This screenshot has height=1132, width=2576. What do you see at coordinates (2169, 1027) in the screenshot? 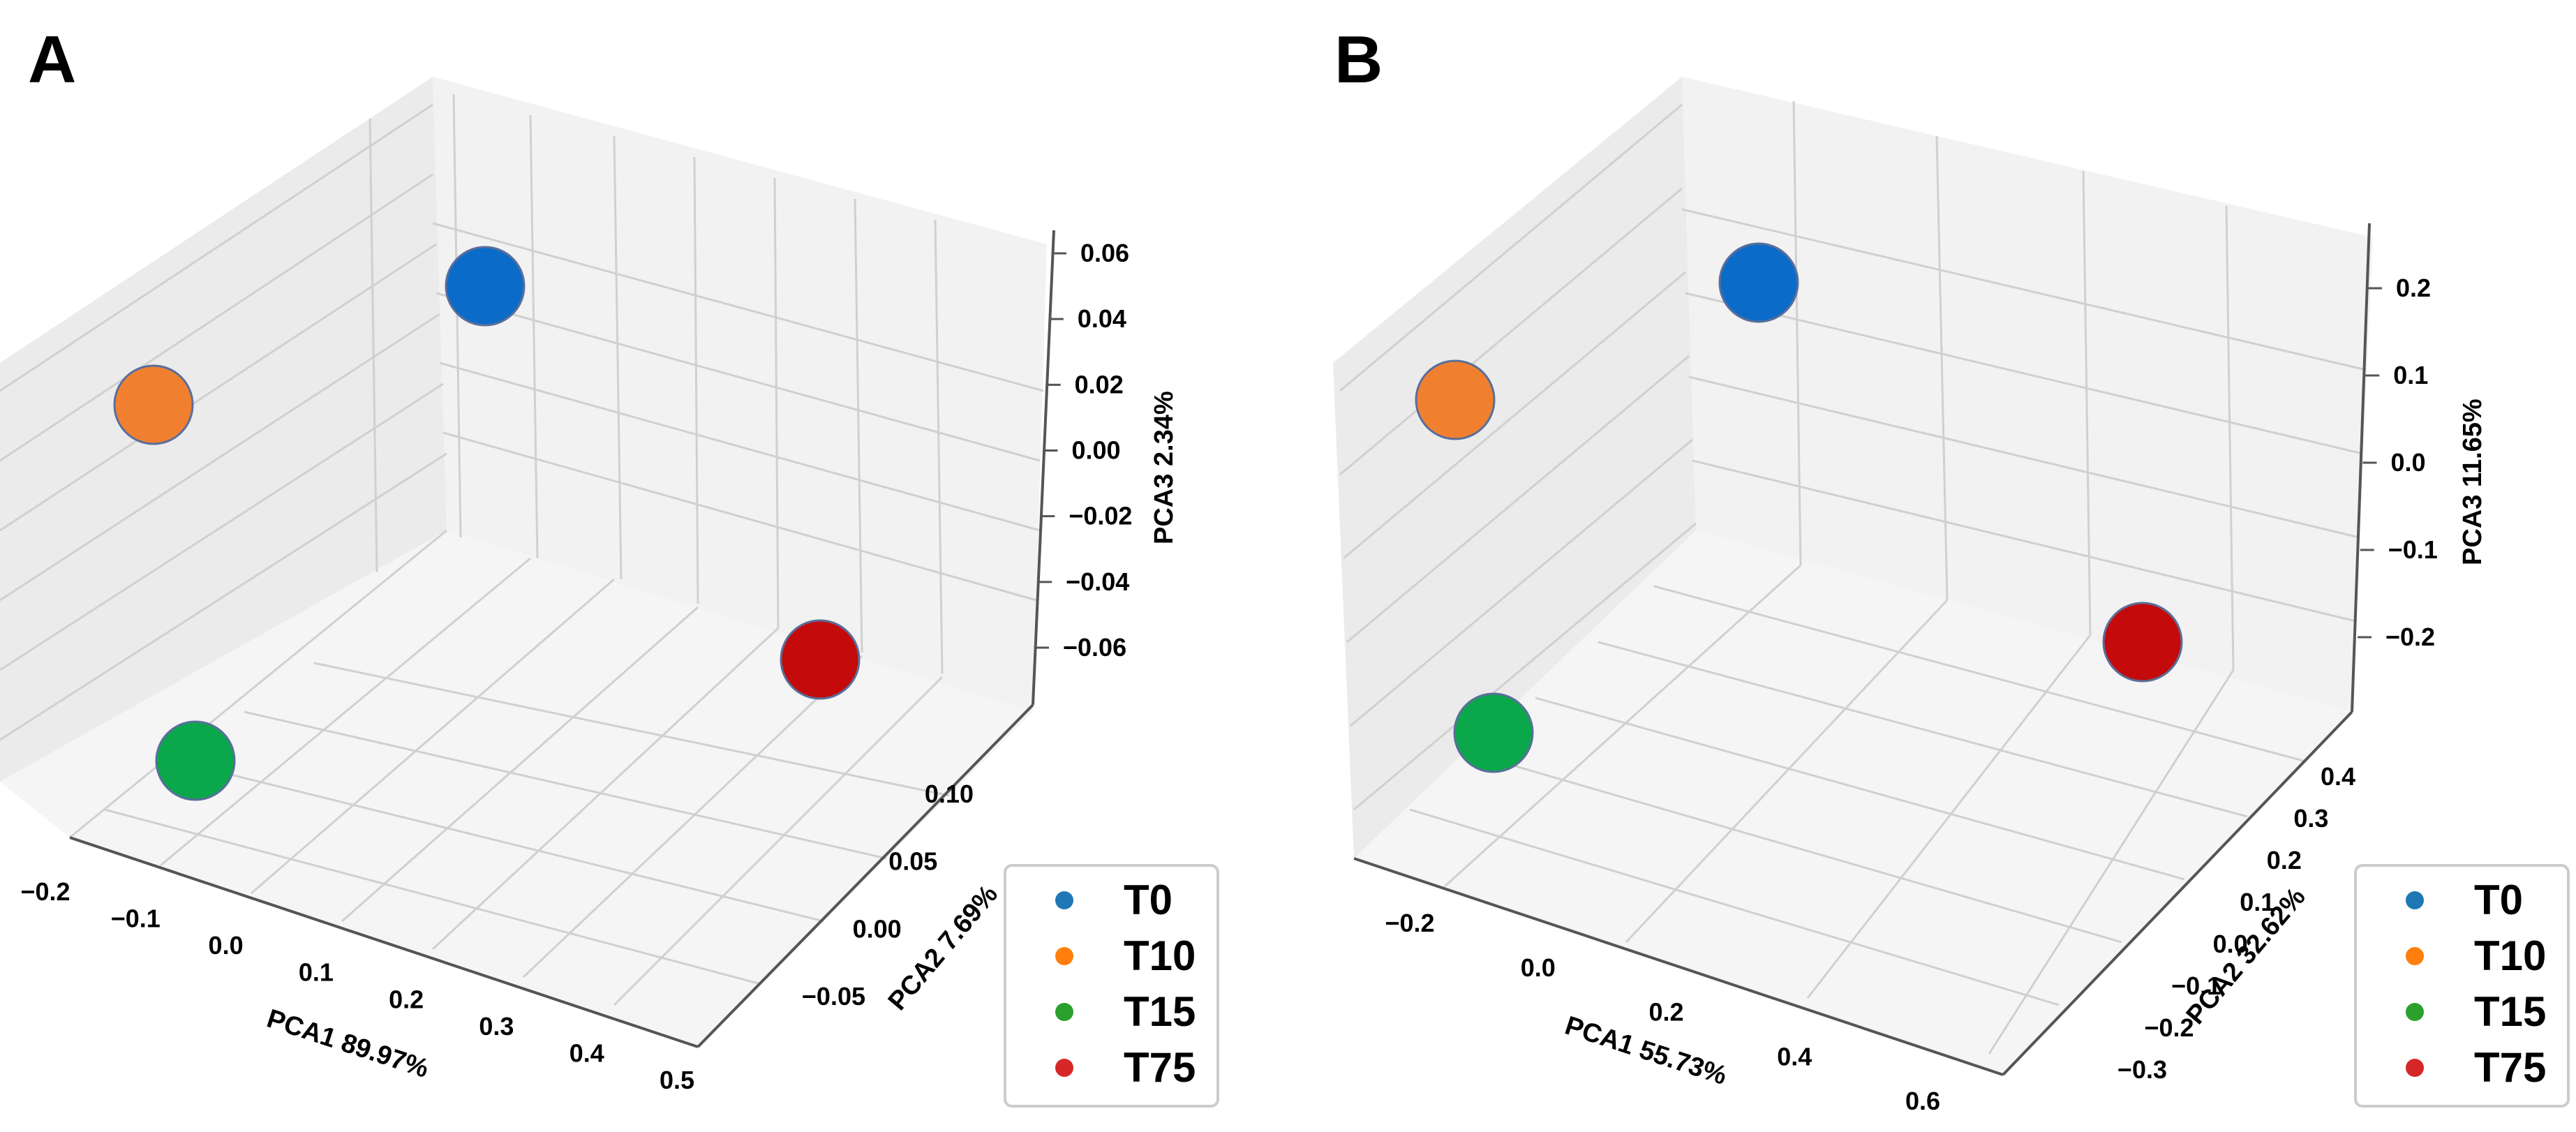
I see `y-tick-label: −0.2` at bounding box center [2169, 1027].